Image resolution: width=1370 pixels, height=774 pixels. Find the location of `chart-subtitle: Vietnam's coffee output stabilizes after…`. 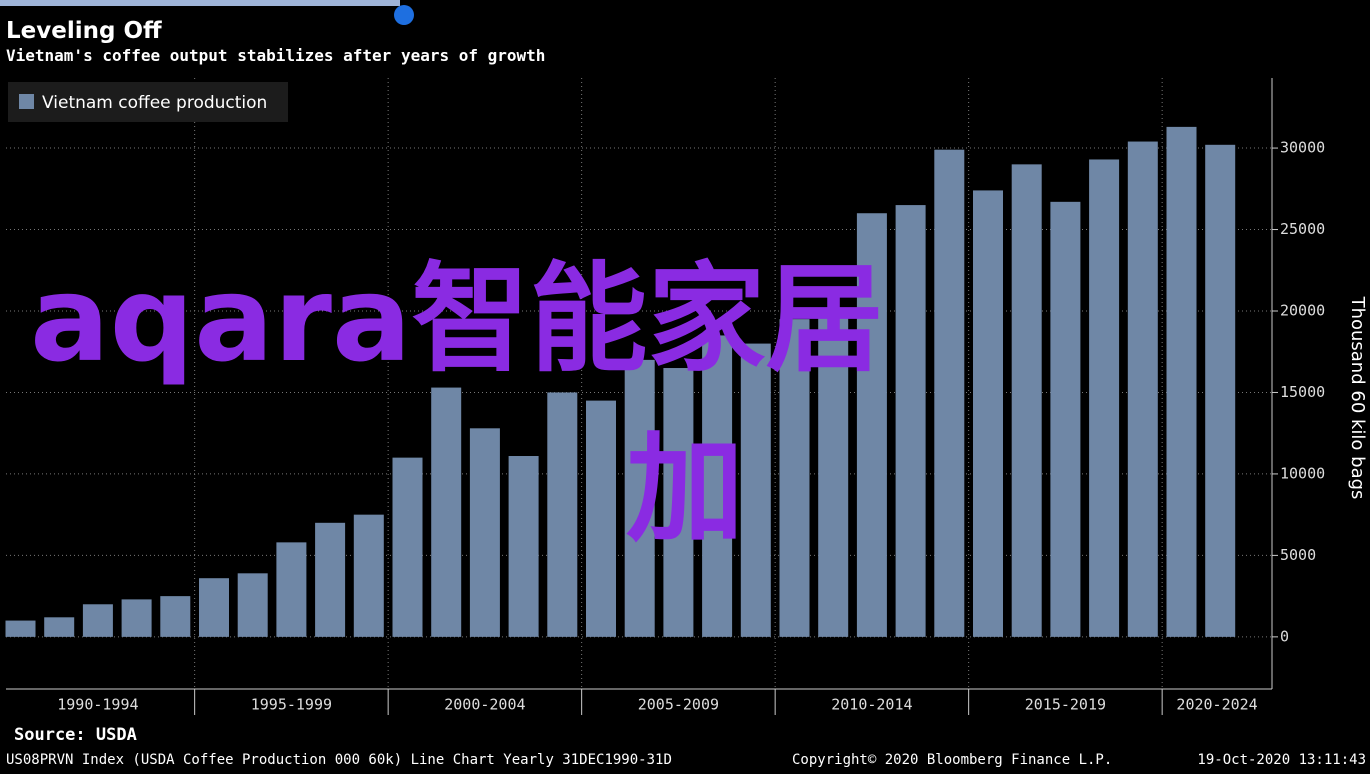

chart-subtitle: Vietnam's coffee output stabilizes after… is located at coordinates (275, 55).